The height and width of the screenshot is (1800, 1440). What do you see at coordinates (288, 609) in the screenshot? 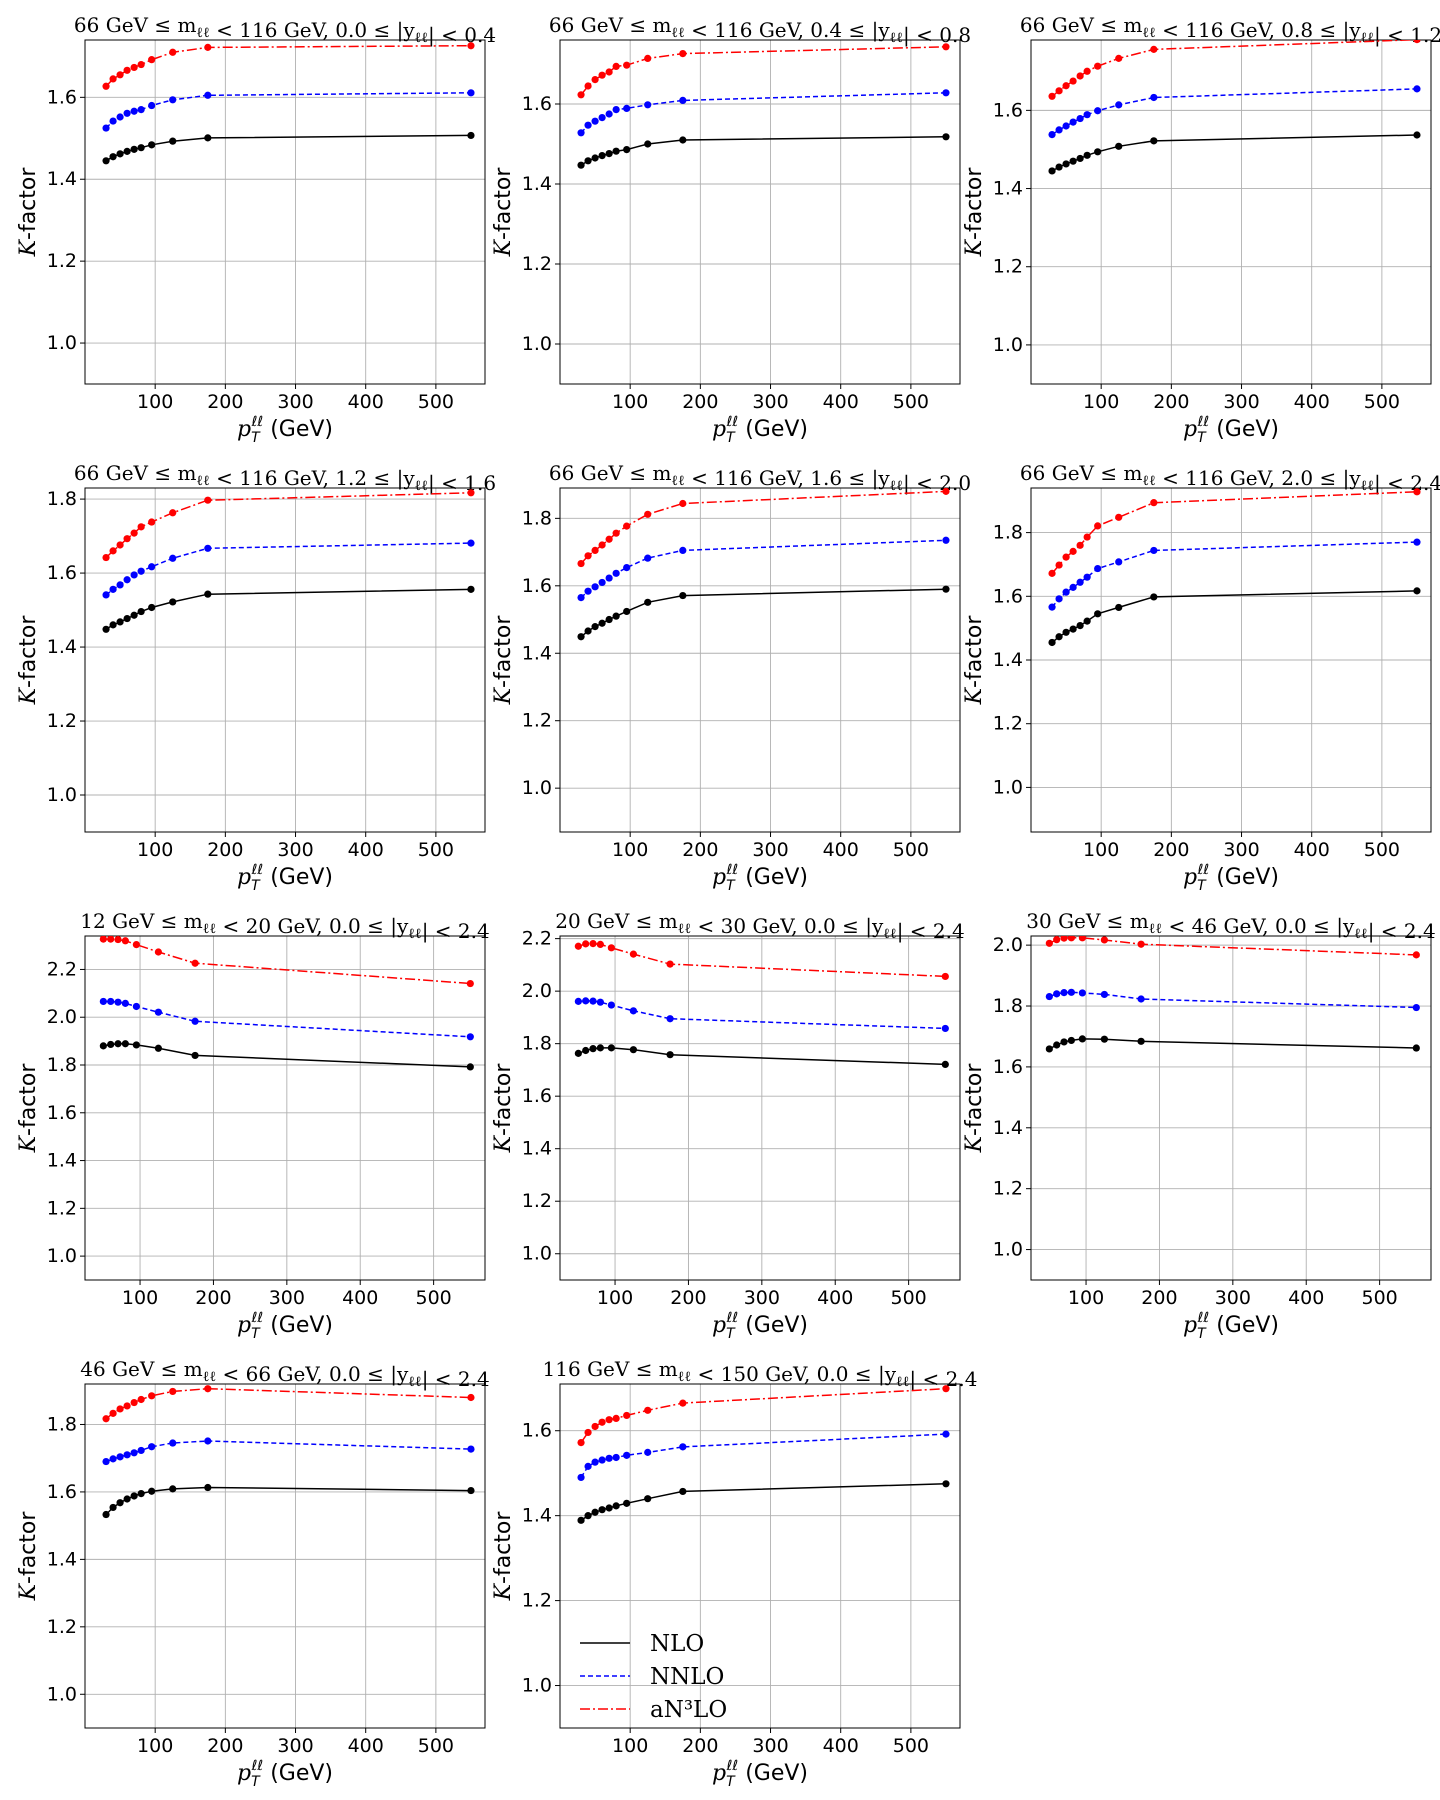
I see `series-line-nlo` at bounding box center [288, 609].